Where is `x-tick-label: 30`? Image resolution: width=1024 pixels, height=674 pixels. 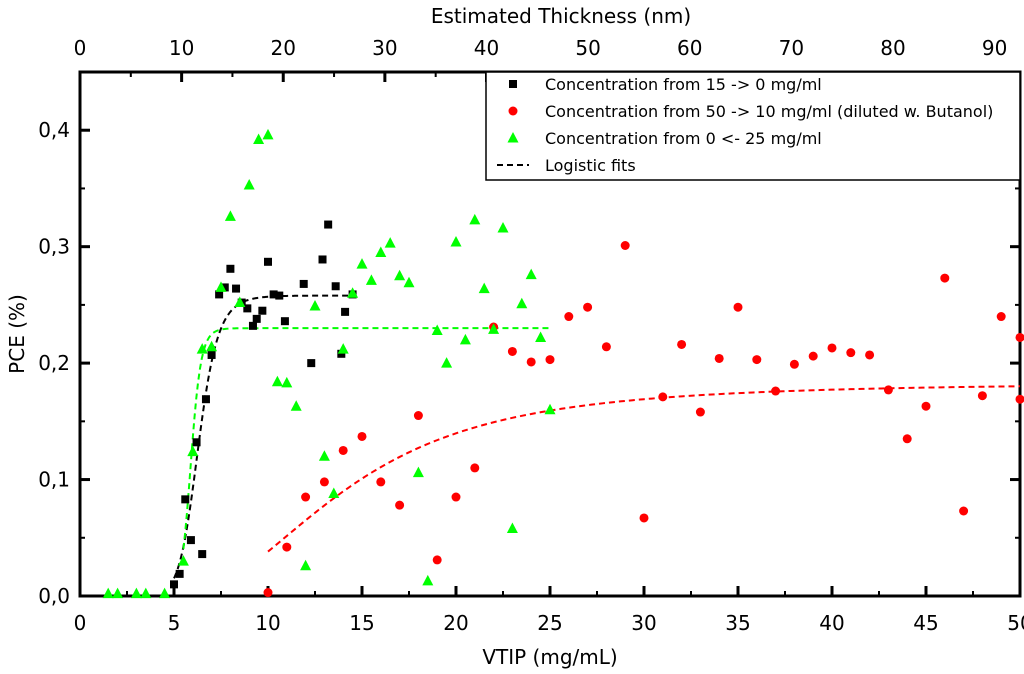 x-tick-label: 30 is located at coordinates (643, 623).